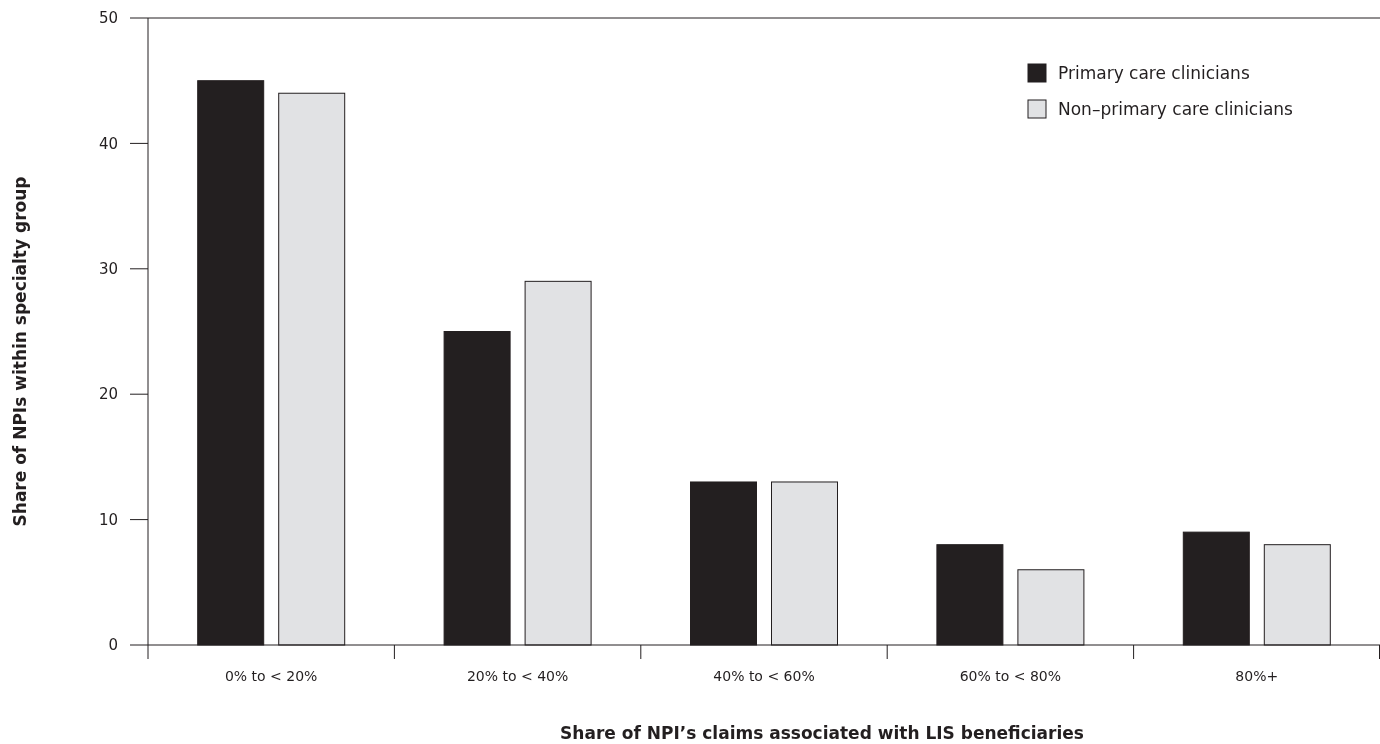 The image size is (1380, 744). Describe the element at coordinates (764, 676) in the screenshot. I see `x-tick-label: 40% to < 60%` at that location.